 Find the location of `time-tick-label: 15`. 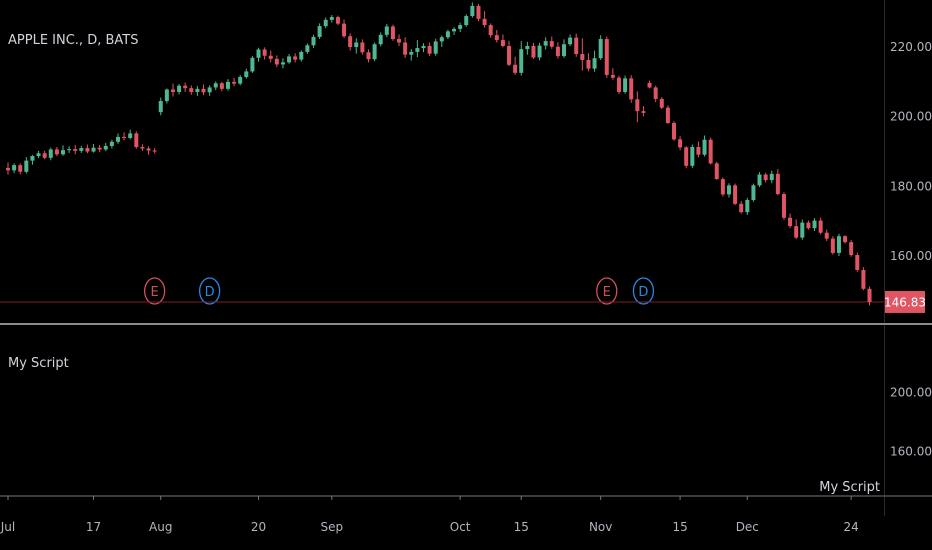

time-tick-label: 15 is located at coordinates (521, 527).